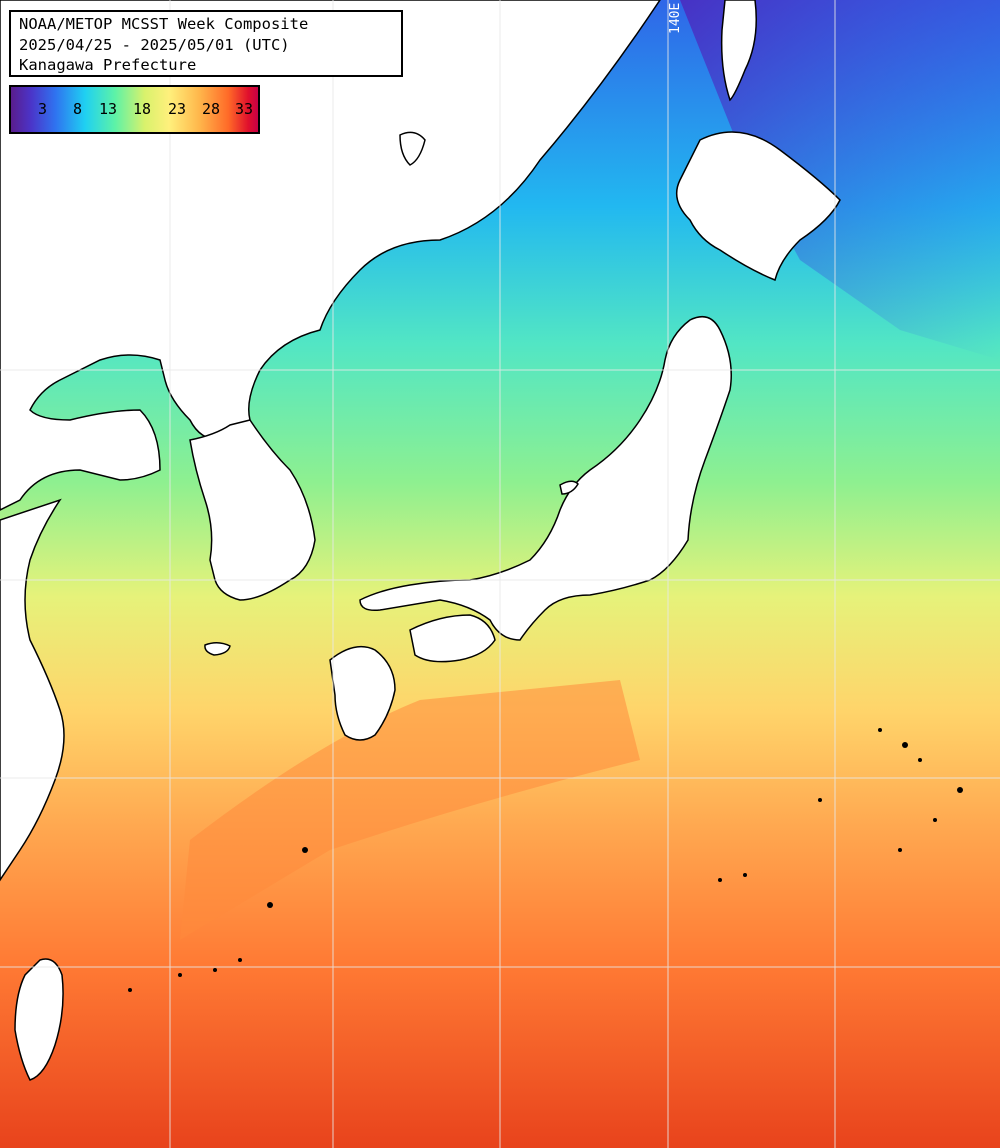  Describe the element at coordinates (217, 649) in the screenshot. I see `jeju-island` at that location.